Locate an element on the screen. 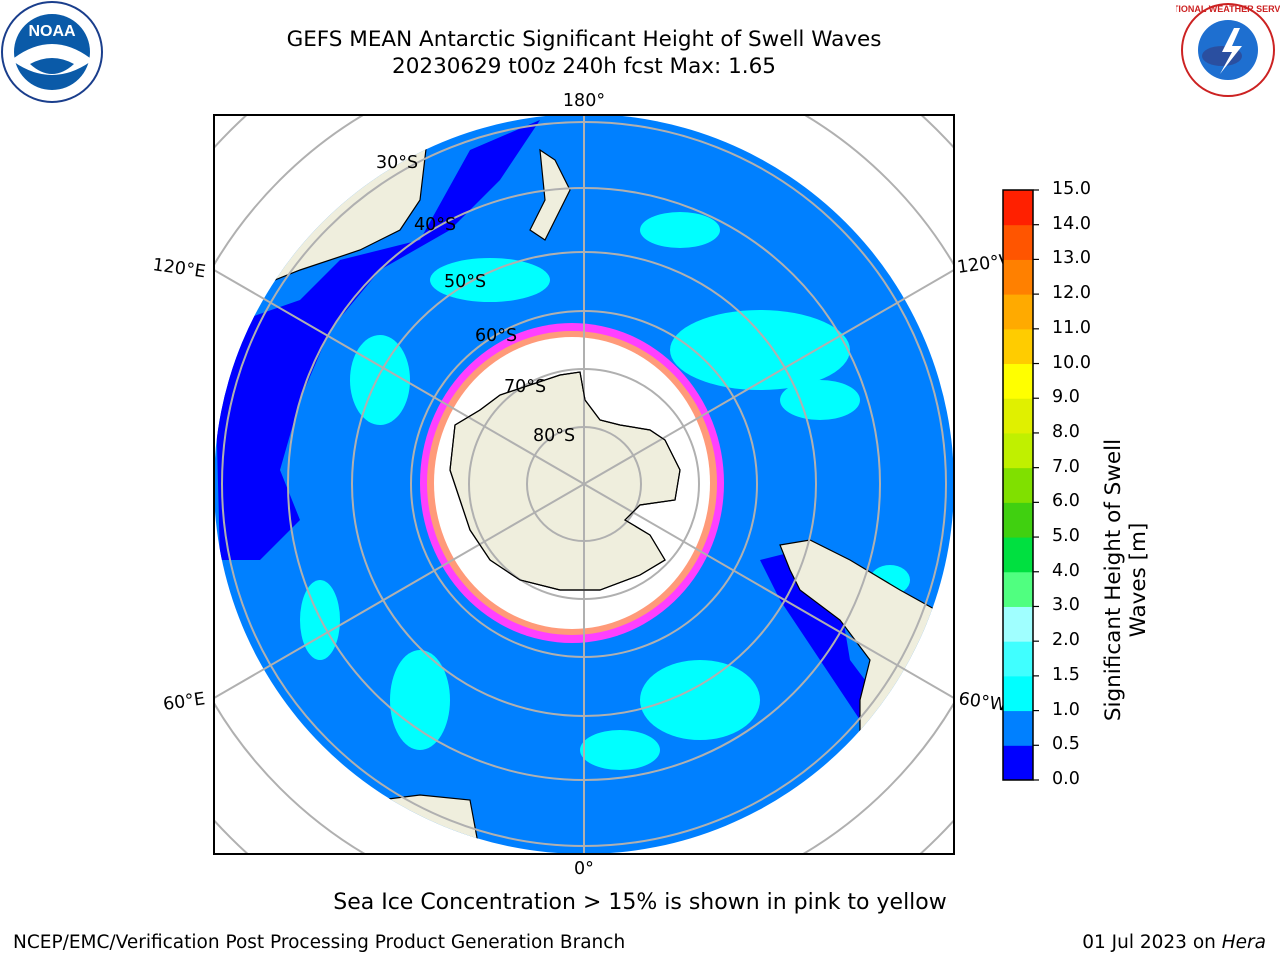 The width and height of the screenshot is (1280, 960). colorbar-tick-label: 11.0 is located at coordinates (1071, 327).